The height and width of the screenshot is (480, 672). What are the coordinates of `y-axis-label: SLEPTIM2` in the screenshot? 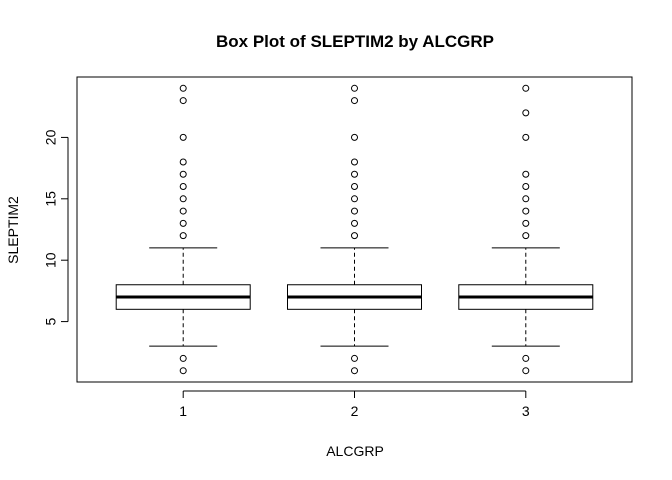 It's located at (13, 230).